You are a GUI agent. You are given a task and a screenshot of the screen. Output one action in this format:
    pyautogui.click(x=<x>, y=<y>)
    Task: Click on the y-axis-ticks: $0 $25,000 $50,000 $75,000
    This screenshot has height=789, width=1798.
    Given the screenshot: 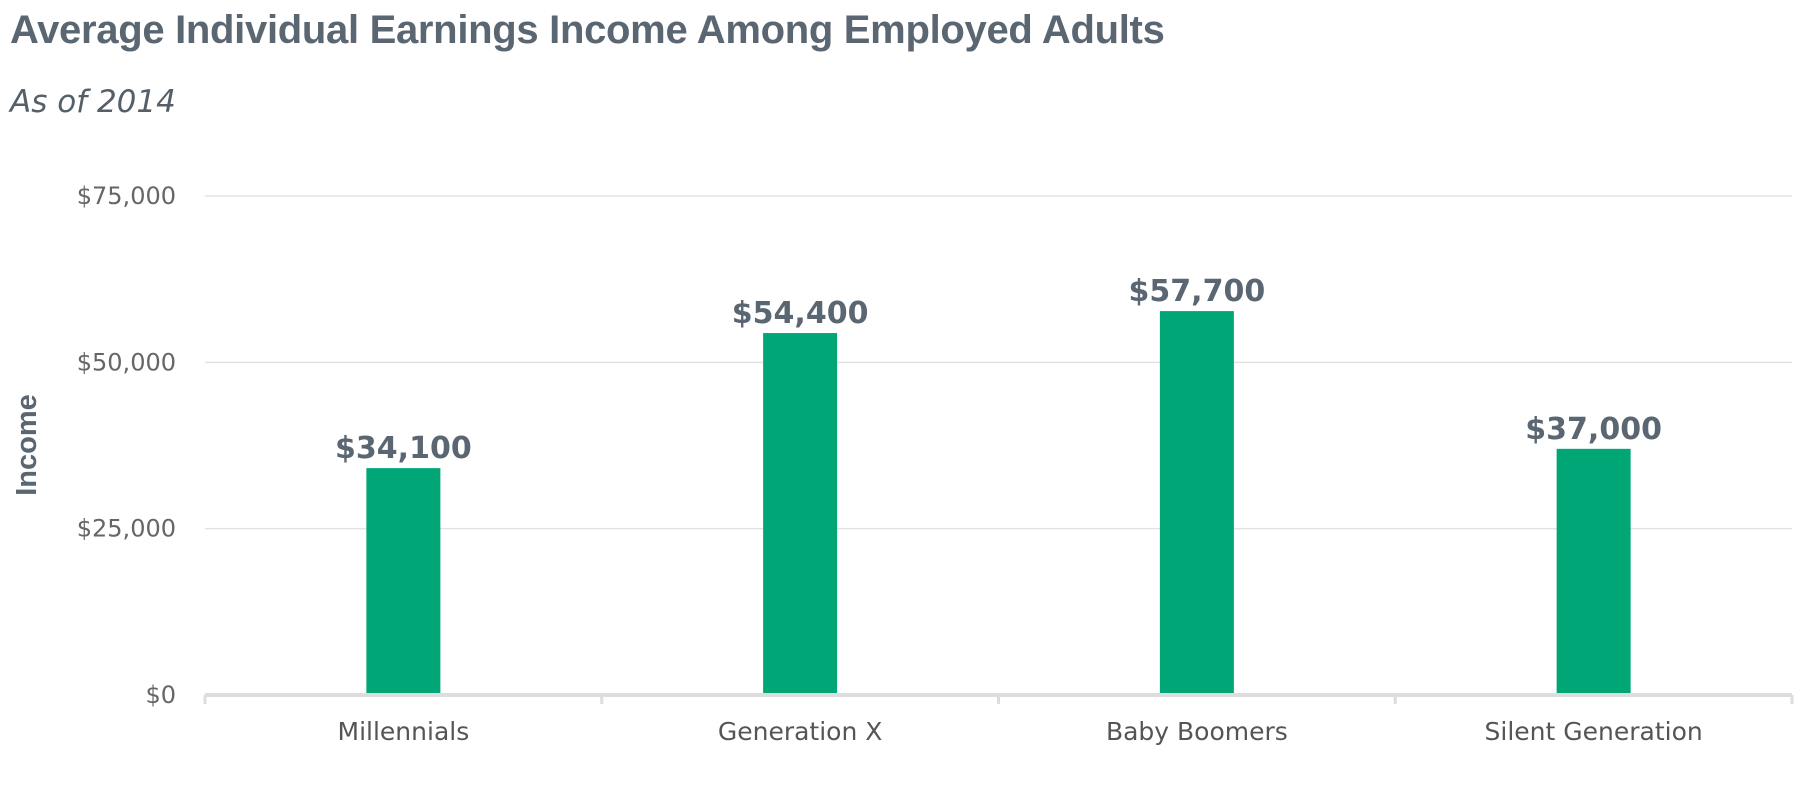 What is the action you would take?
    pyautogui.click(x=126, y=445)
    